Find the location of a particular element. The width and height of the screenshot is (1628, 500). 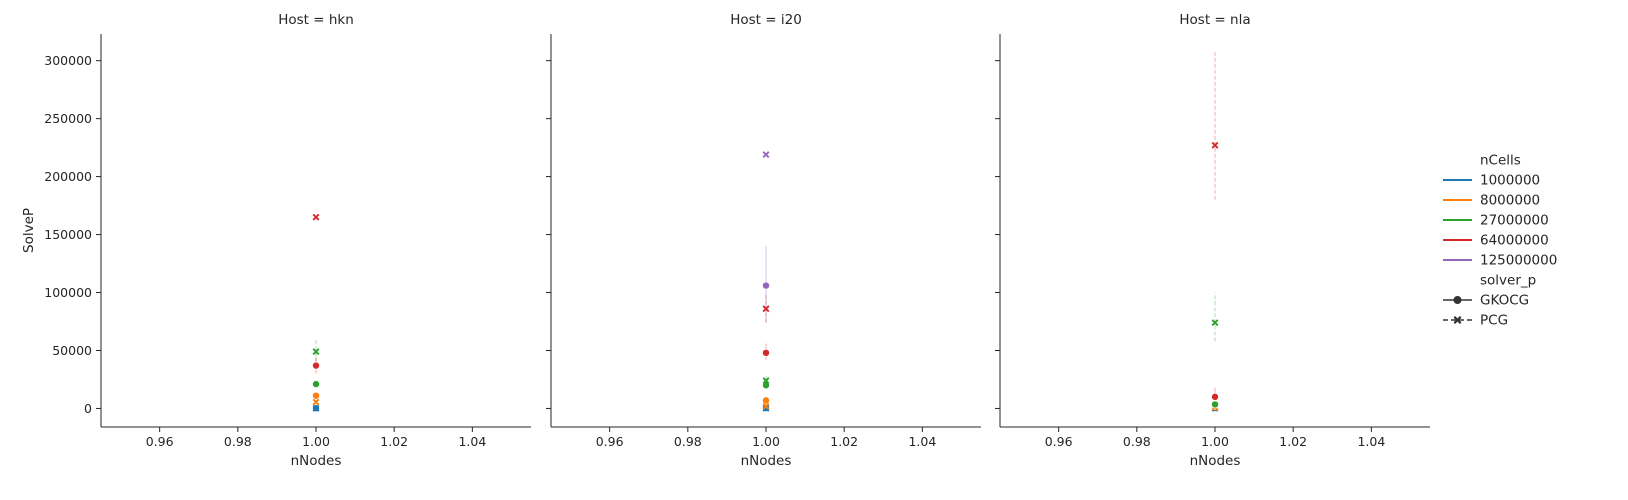

y-tick-label: 250000 is located at coordinates (68, 118).